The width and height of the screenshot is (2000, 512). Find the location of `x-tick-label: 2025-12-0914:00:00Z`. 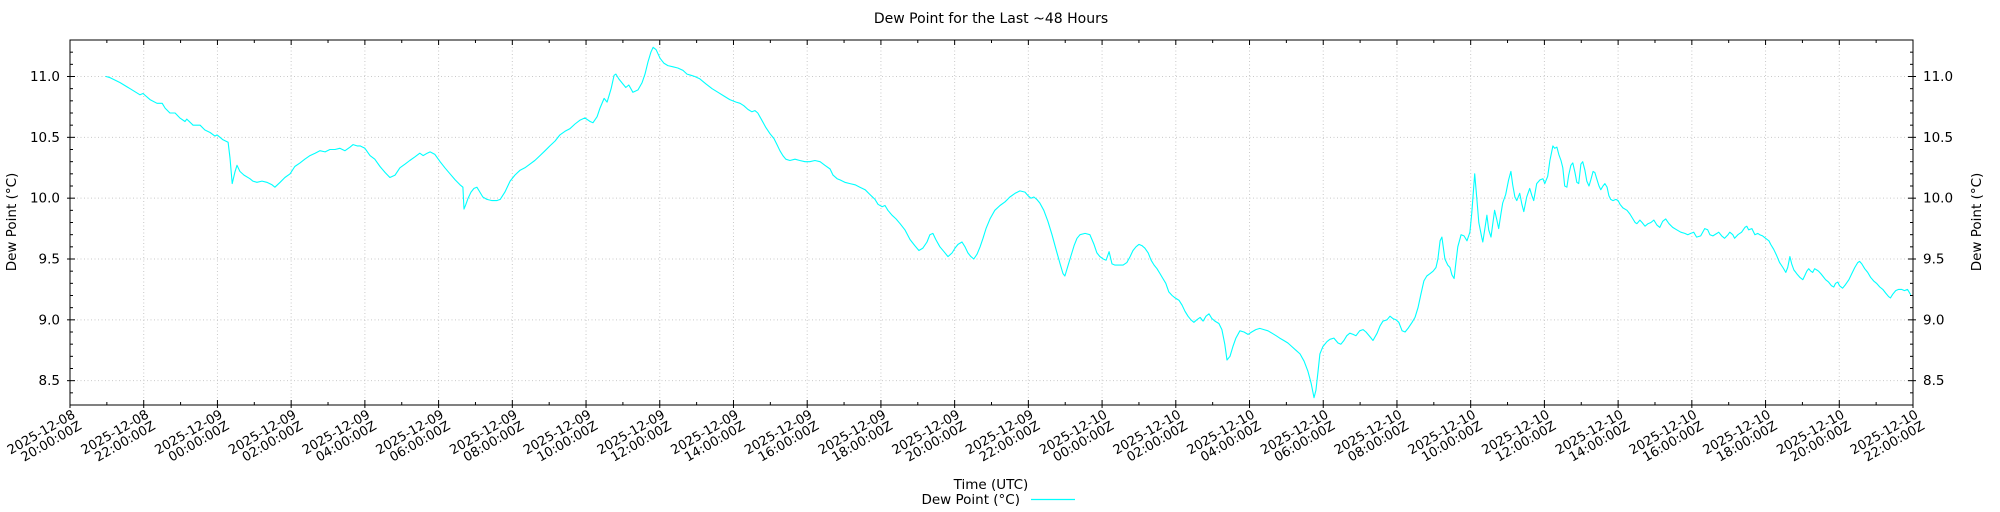

x-tick-label: 2025-12-0914:00:00Z is located at coordinates (709, 438).